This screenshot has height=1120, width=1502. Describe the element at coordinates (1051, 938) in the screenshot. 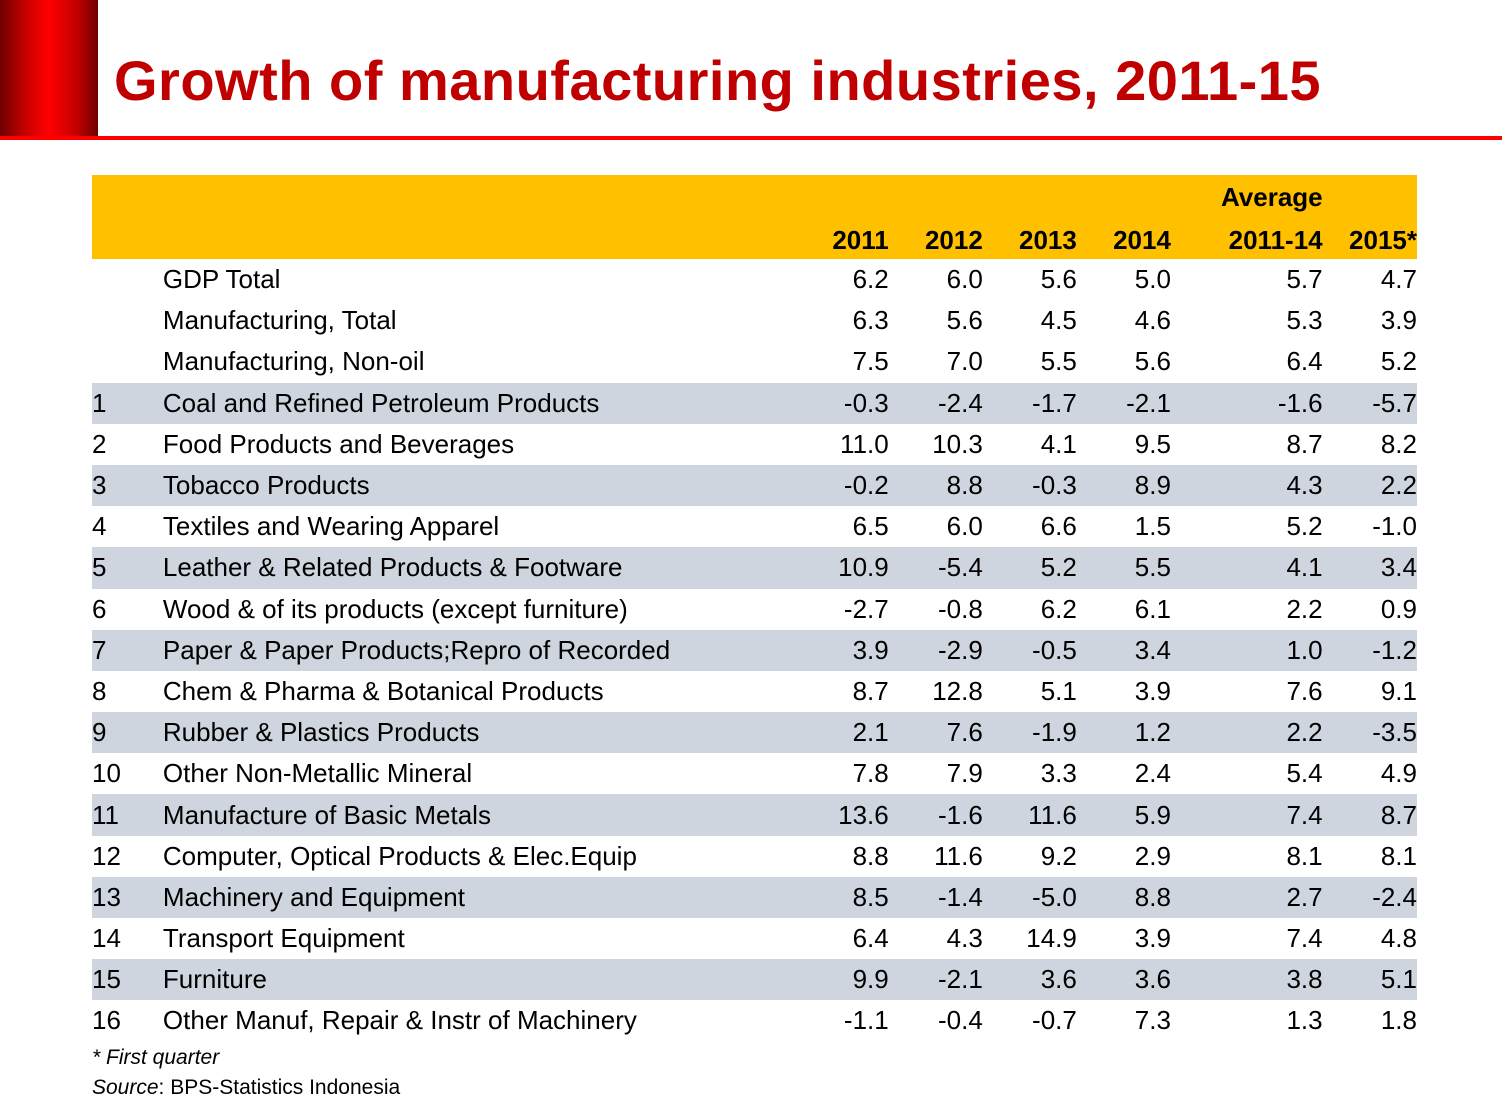

I see `cell-2013: 14.9` at that location.